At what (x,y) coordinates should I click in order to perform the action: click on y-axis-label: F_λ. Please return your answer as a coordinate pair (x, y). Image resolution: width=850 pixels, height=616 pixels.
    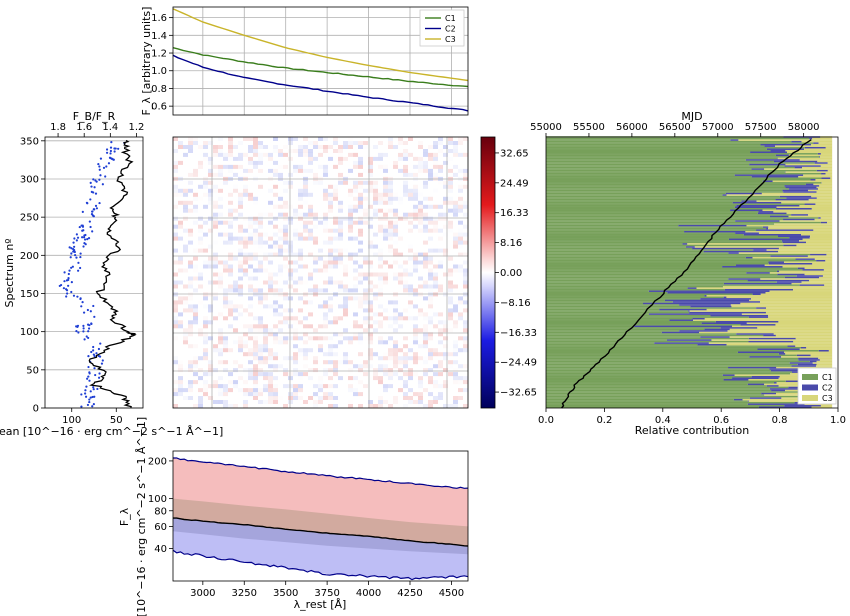
    Looking at the image, I should click on (124, 516).